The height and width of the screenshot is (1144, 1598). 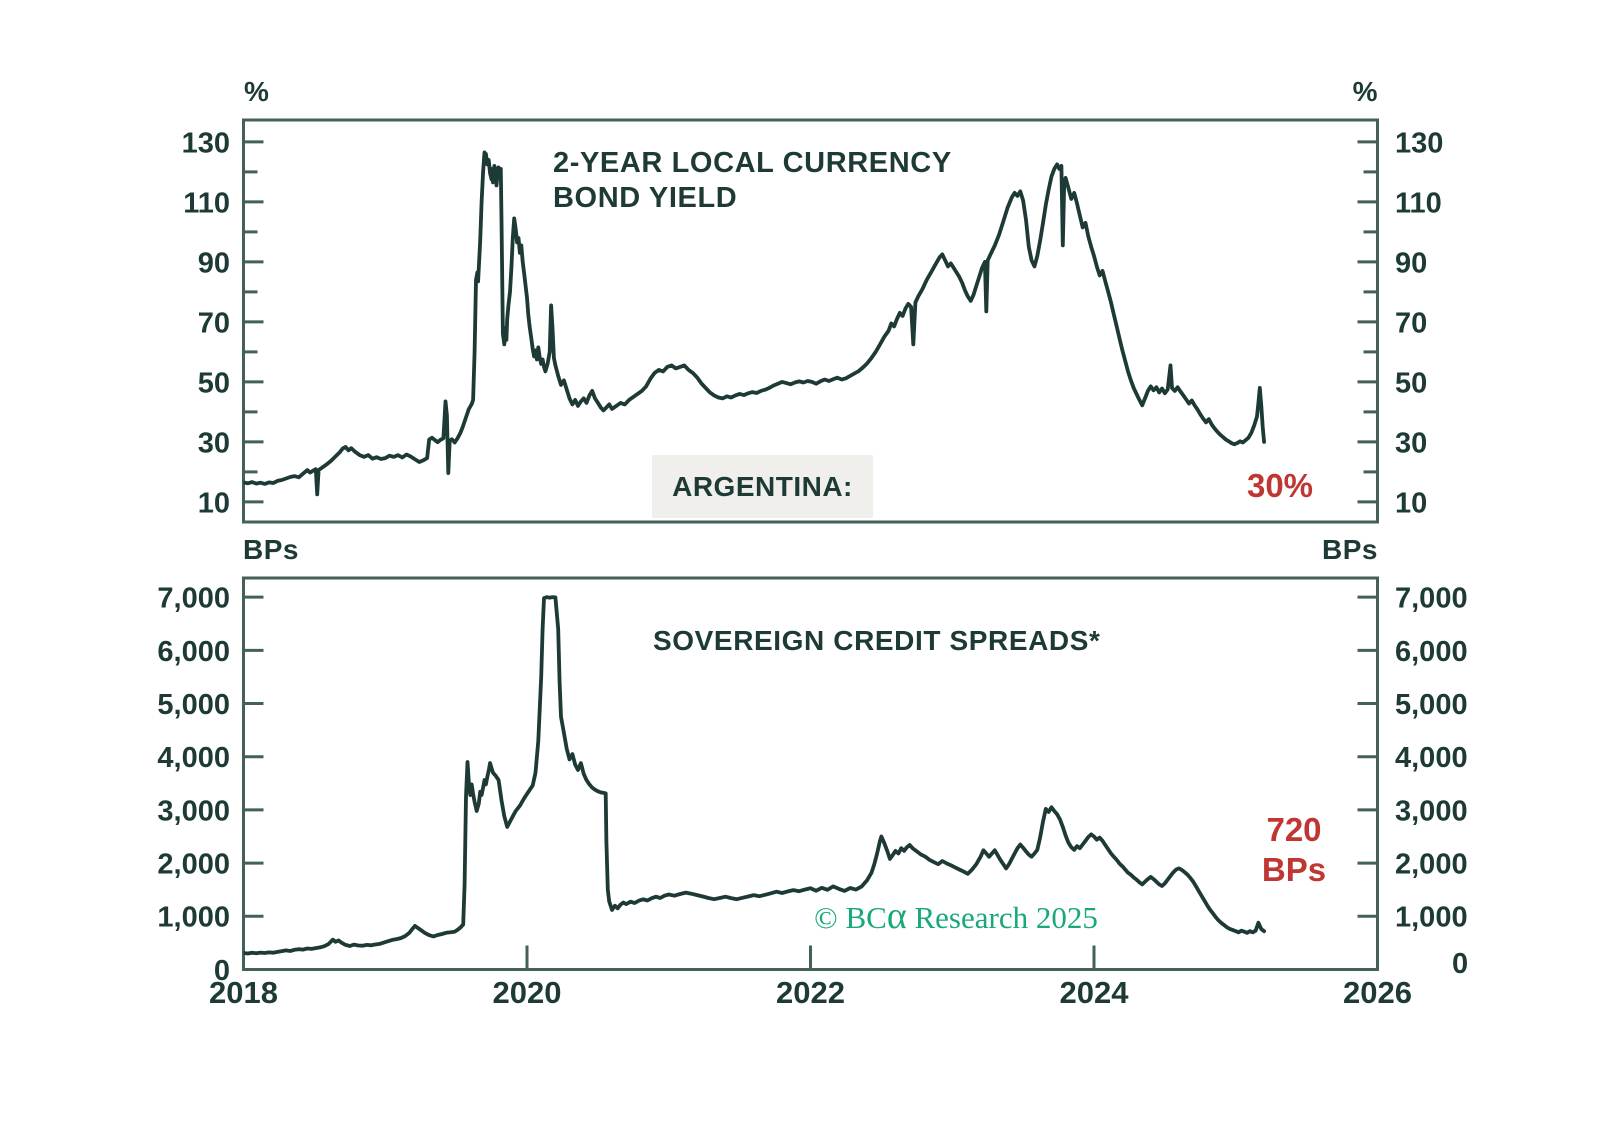 I want to click on y-tick-label-left: 3,000, so click(x=193, y=811).